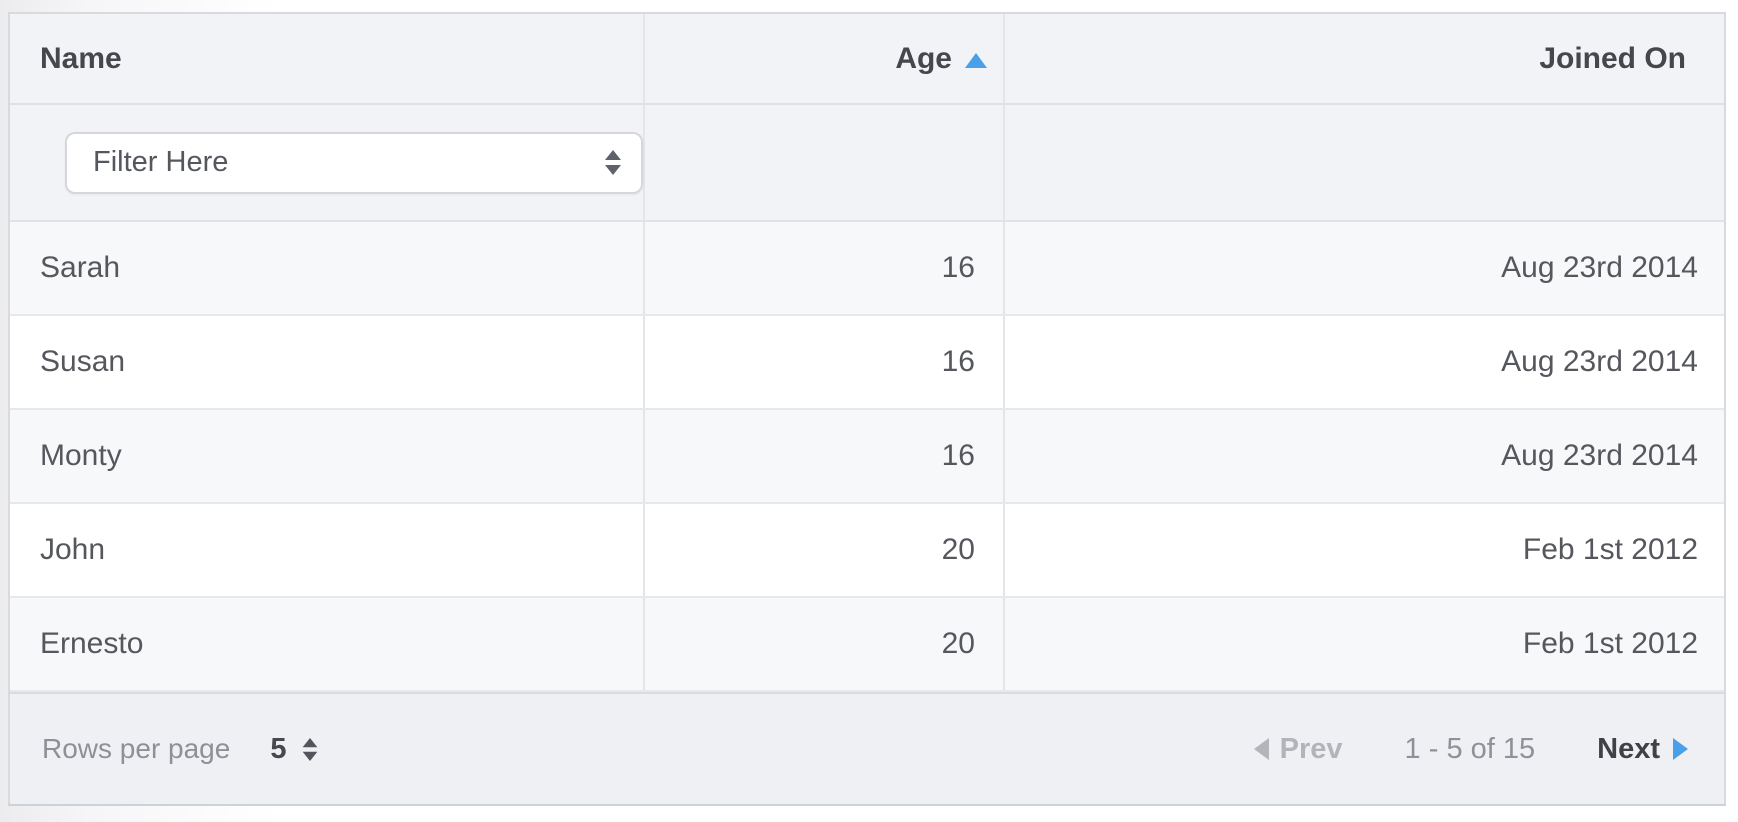  I want to click on next-button-label: Next, so click(1628, 748).